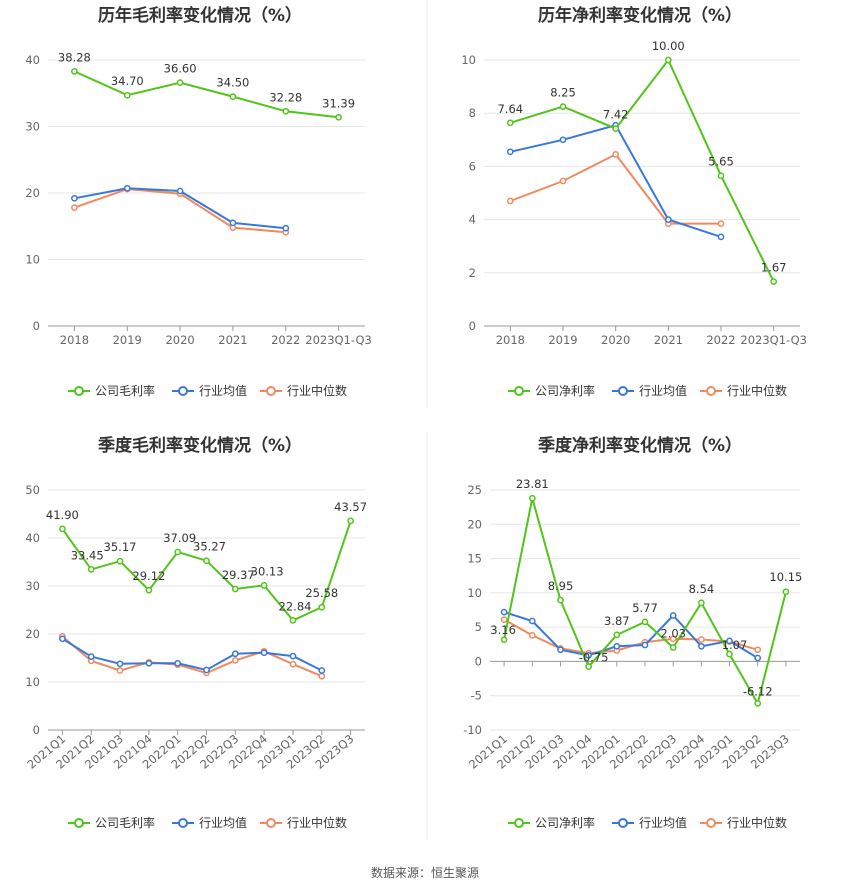  Describe the element at coordinates (238, 575) in the screenshot. I see `data-label: 29.37` at that location.